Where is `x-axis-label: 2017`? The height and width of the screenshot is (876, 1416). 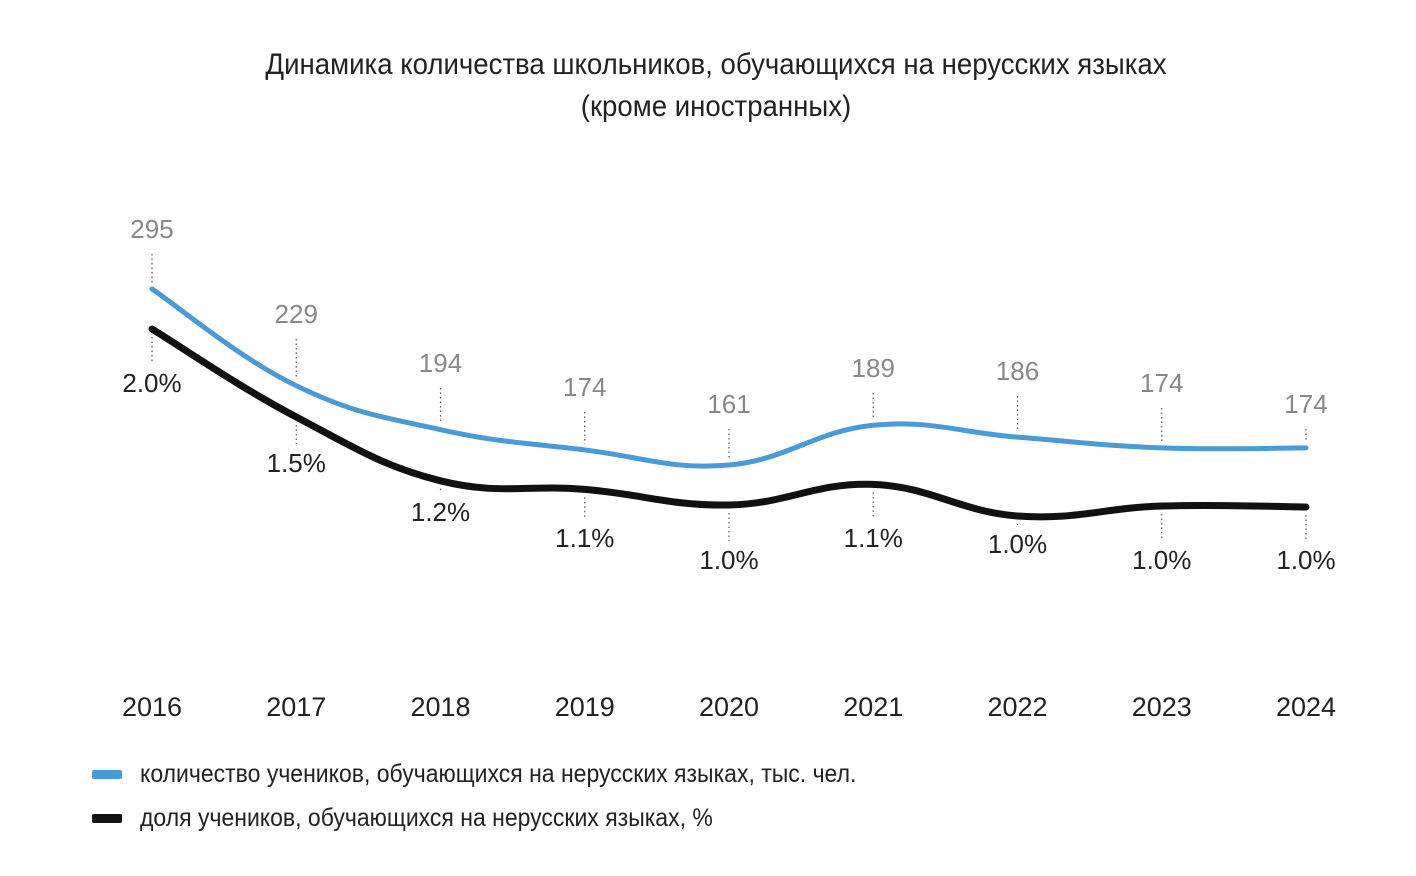
x-axis-label: 2017 is located at coordinates (296, 707).